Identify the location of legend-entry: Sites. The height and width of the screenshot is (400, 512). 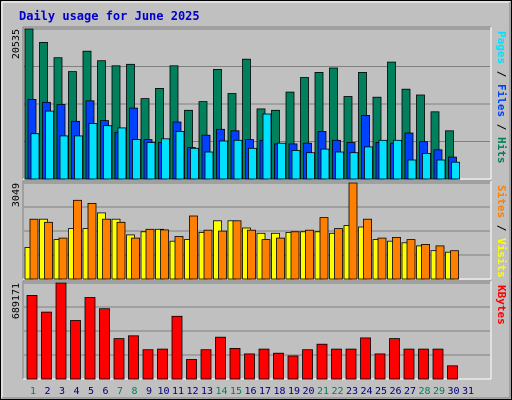
(501, 201).